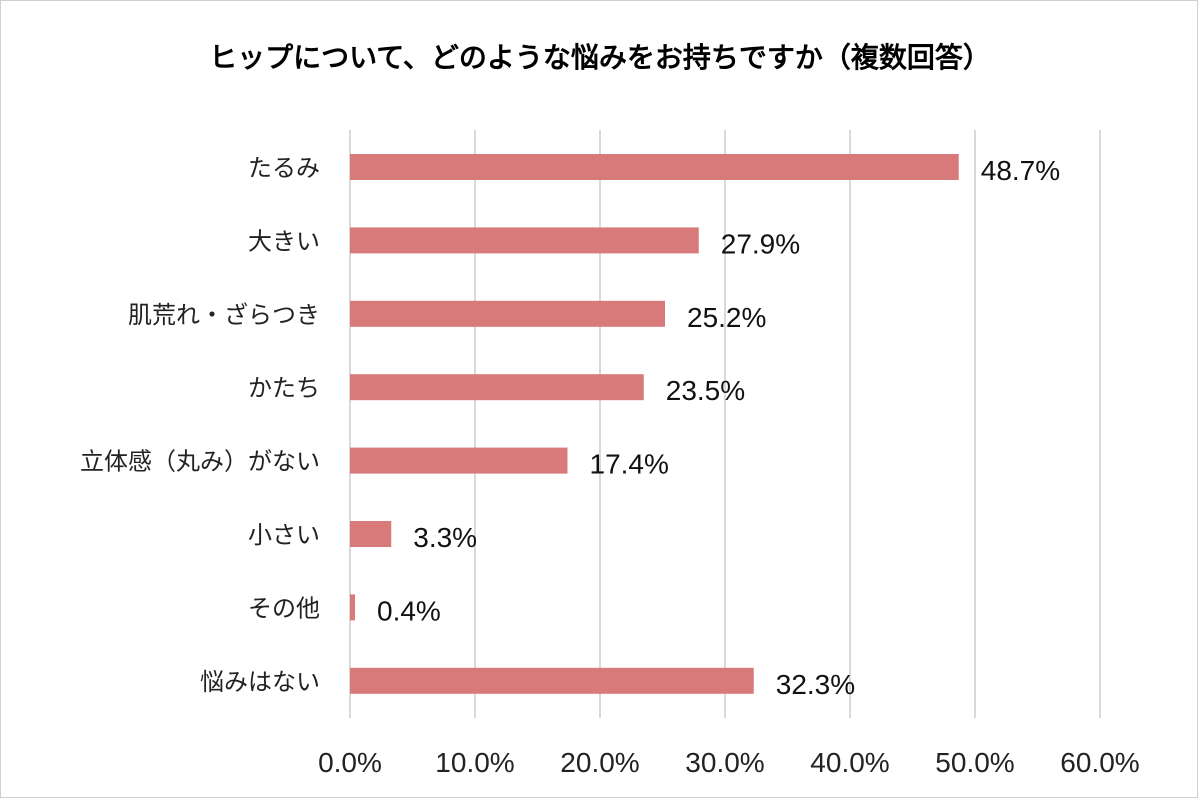 Image resolution: width=1200 pixels, height=800 pixels. I want to click on category-label: 小さい, so click(284, 535).